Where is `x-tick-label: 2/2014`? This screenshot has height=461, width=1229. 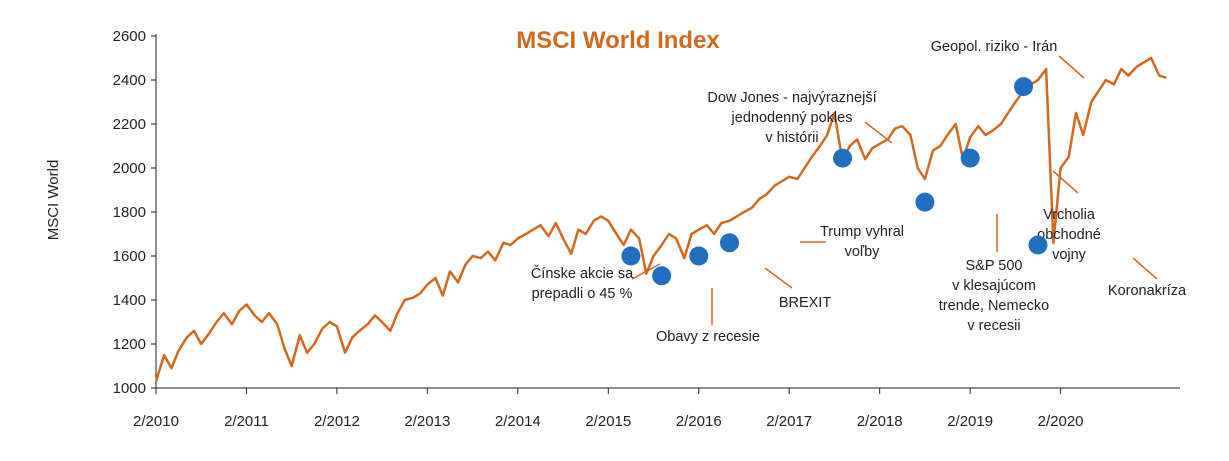 x-tick-label: 2/2014 is located at coordinates (518, 421).